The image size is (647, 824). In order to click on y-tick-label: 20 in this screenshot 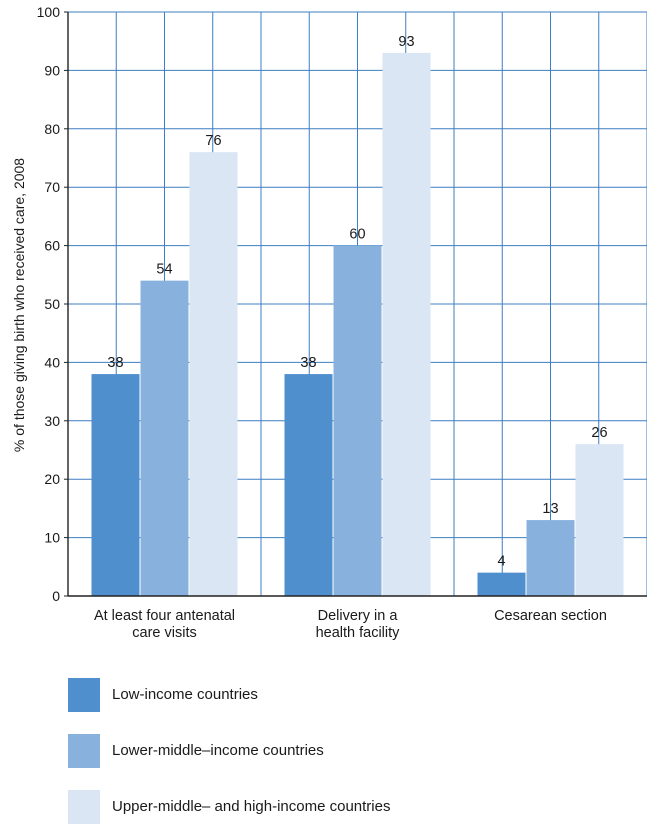, I will do `click(52, 479)`.